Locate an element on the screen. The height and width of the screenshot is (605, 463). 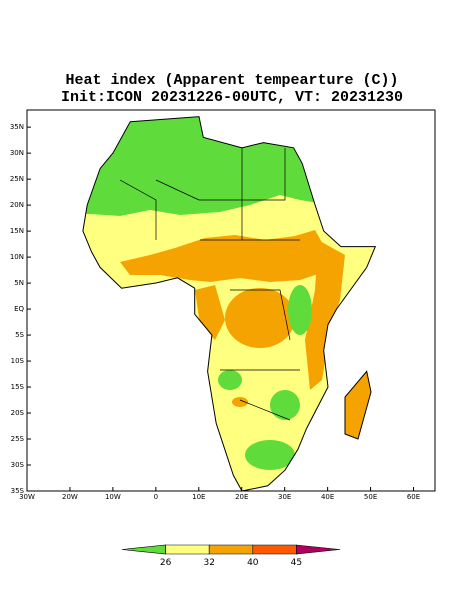
y-tick-label: EQ is located at coordinates (19, 309).